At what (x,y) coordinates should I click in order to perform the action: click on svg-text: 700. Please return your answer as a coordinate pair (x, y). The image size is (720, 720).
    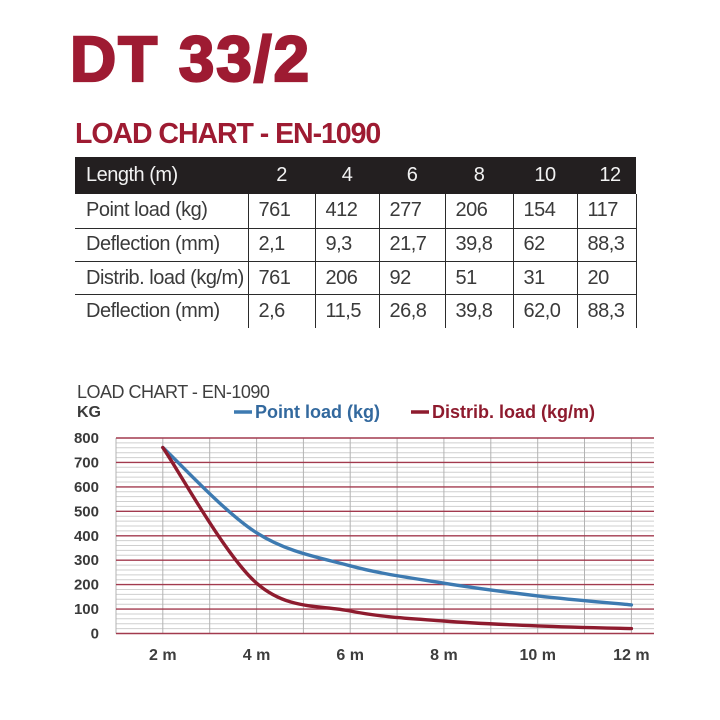
    Looking at the image, I should click on (86, 462).